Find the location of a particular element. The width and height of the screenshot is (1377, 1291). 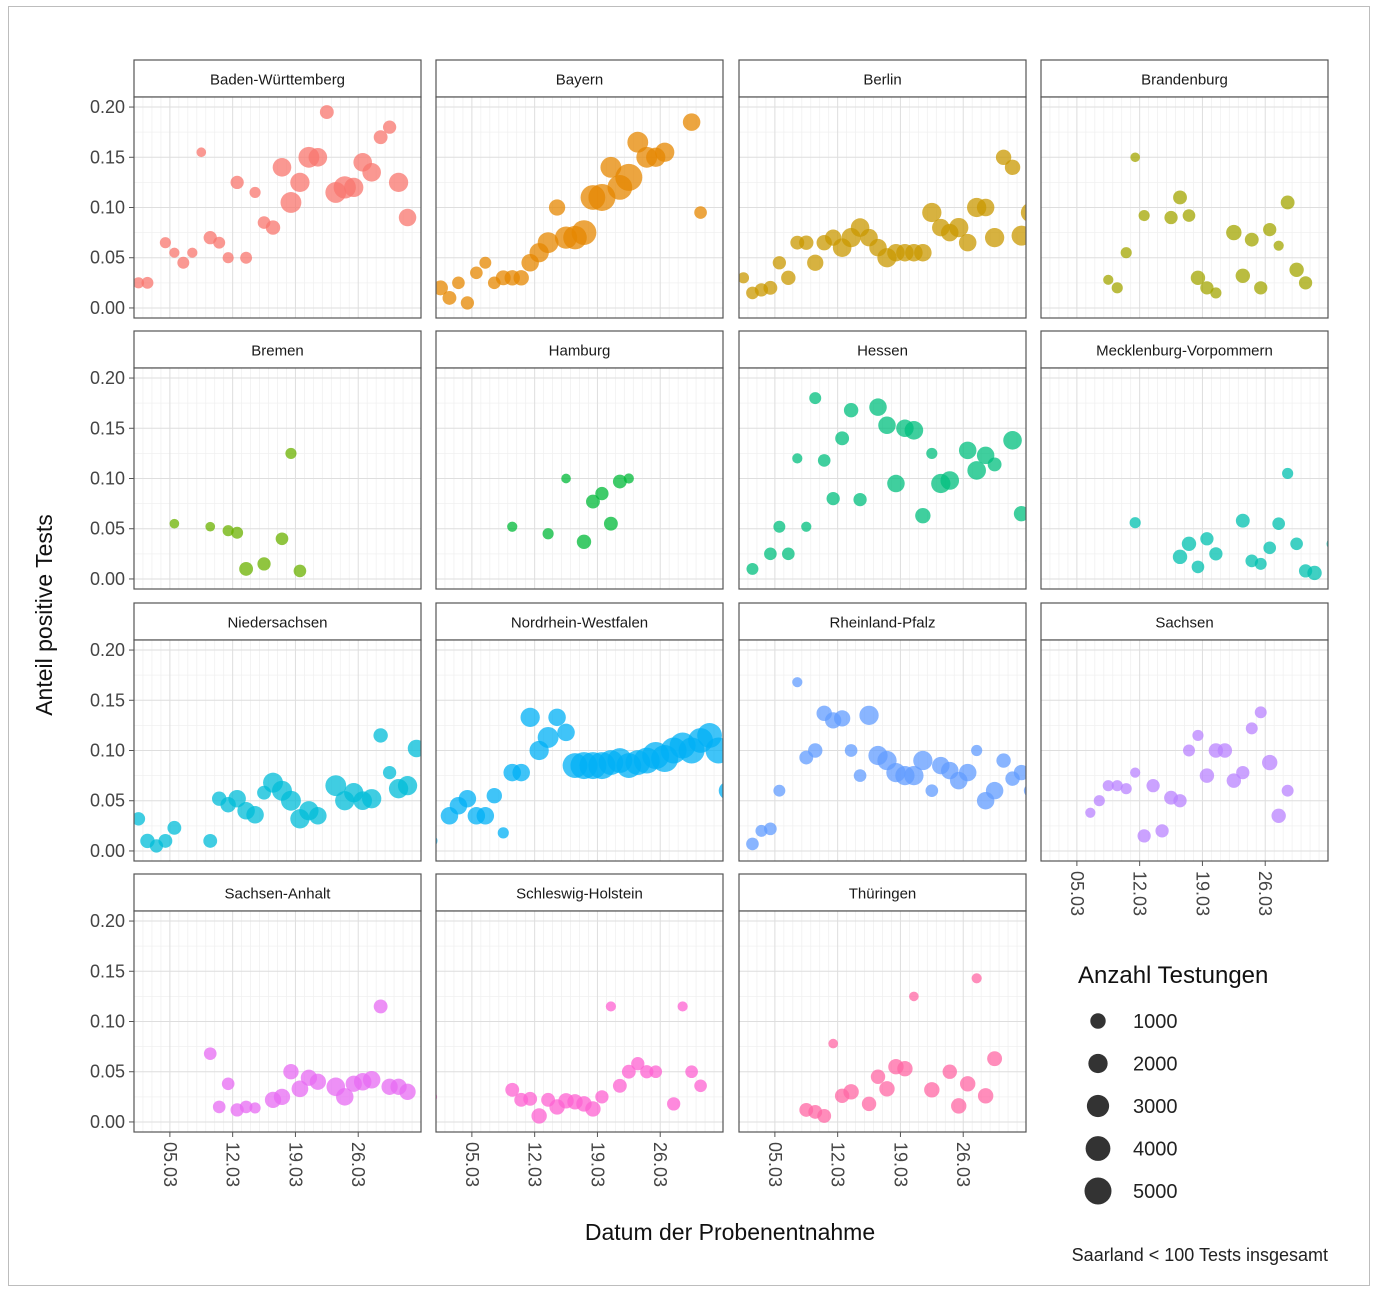

size-legend: Anzahl Testungen 1000 2000 3000 4000 5000 is located at coordinates (1173, 1083).